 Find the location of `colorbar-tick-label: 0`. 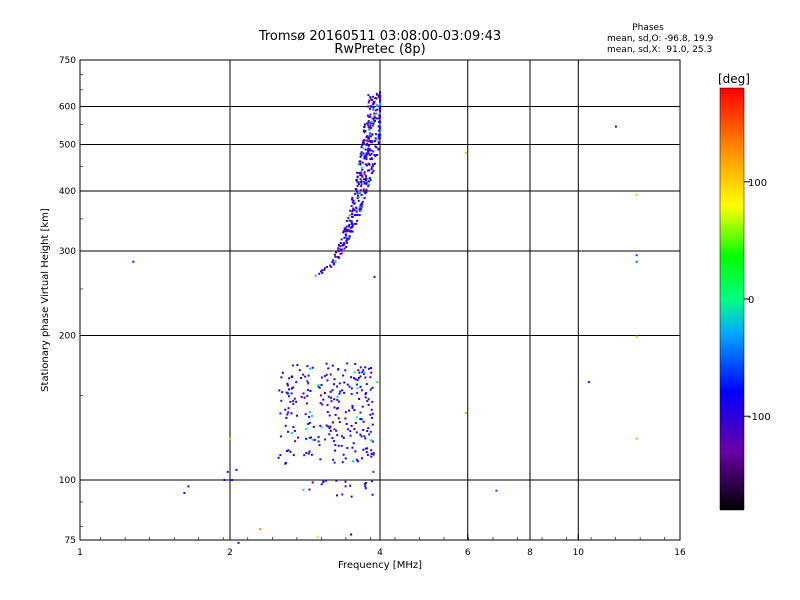

colorbar-tick-label: 0 is located at coordinates (751, 300).